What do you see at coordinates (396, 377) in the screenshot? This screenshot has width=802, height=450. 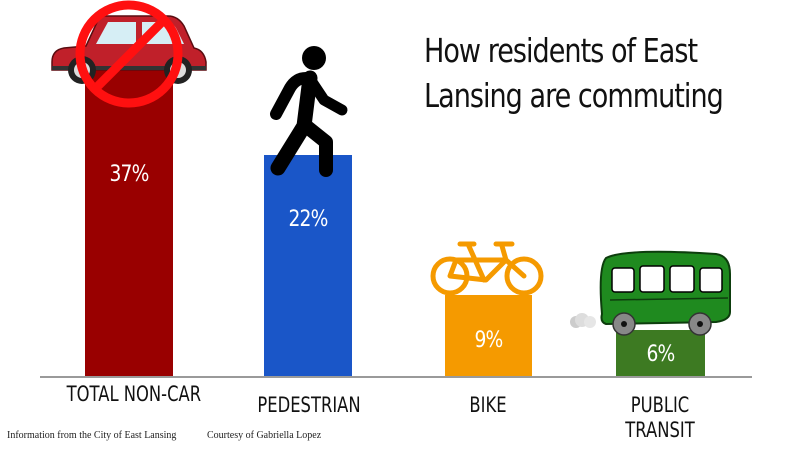 I see `x-axis-baseline` at bounding box center [396, 377].